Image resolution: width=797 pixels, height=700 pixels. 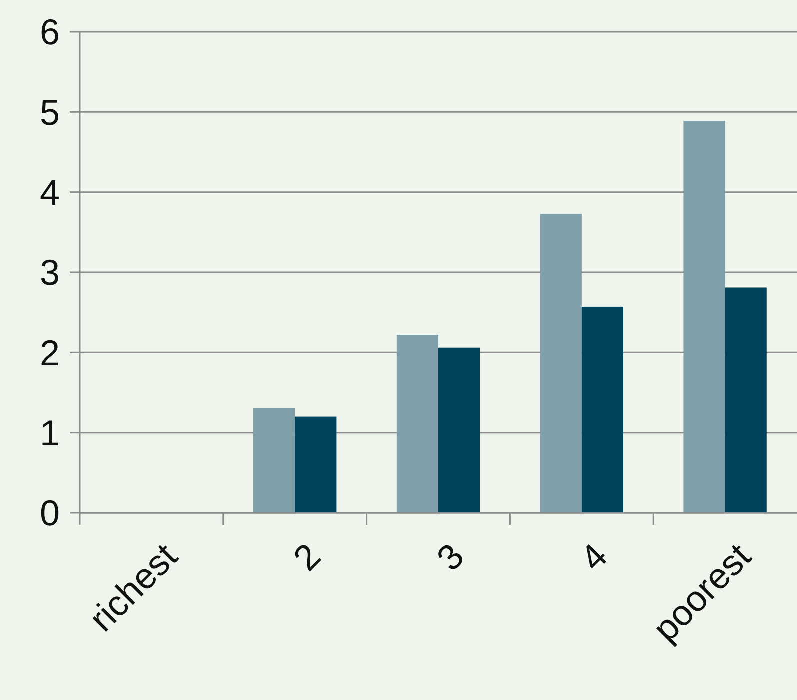 I want to click on y-tick-label: 6, so click(x=50, y=32).